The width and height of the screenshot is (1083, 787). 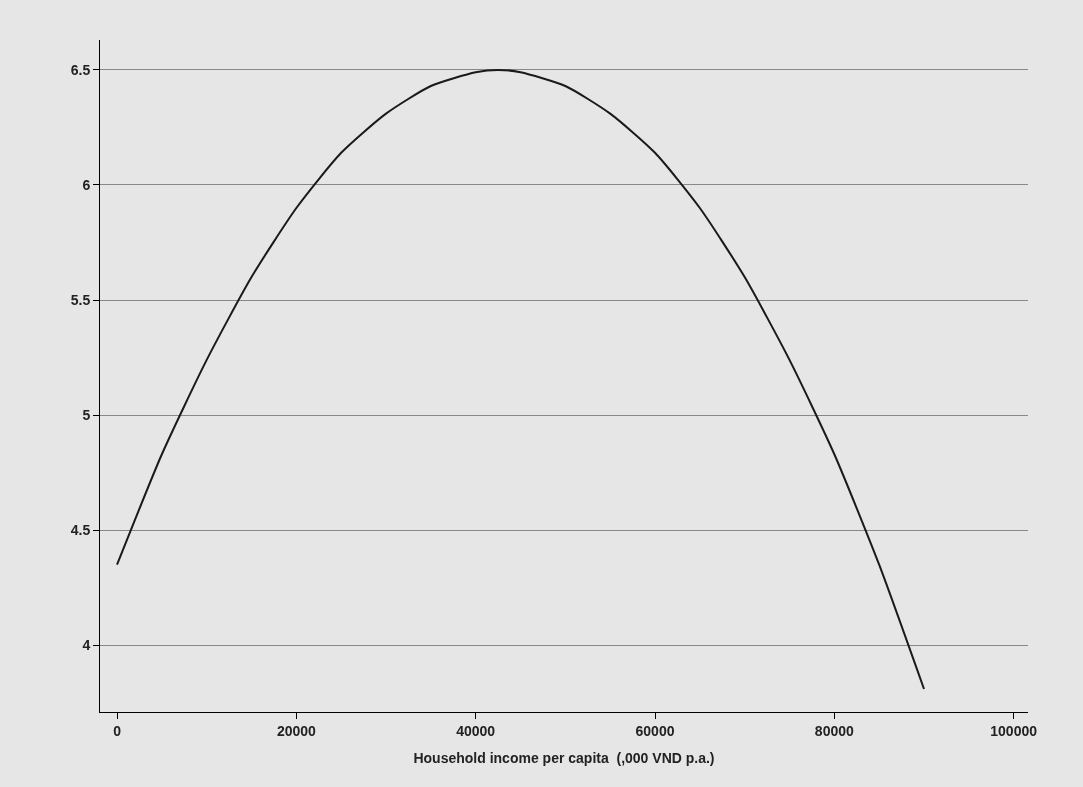 I want to click on x-tick-label: 100000, so click(x=1014, y=730).